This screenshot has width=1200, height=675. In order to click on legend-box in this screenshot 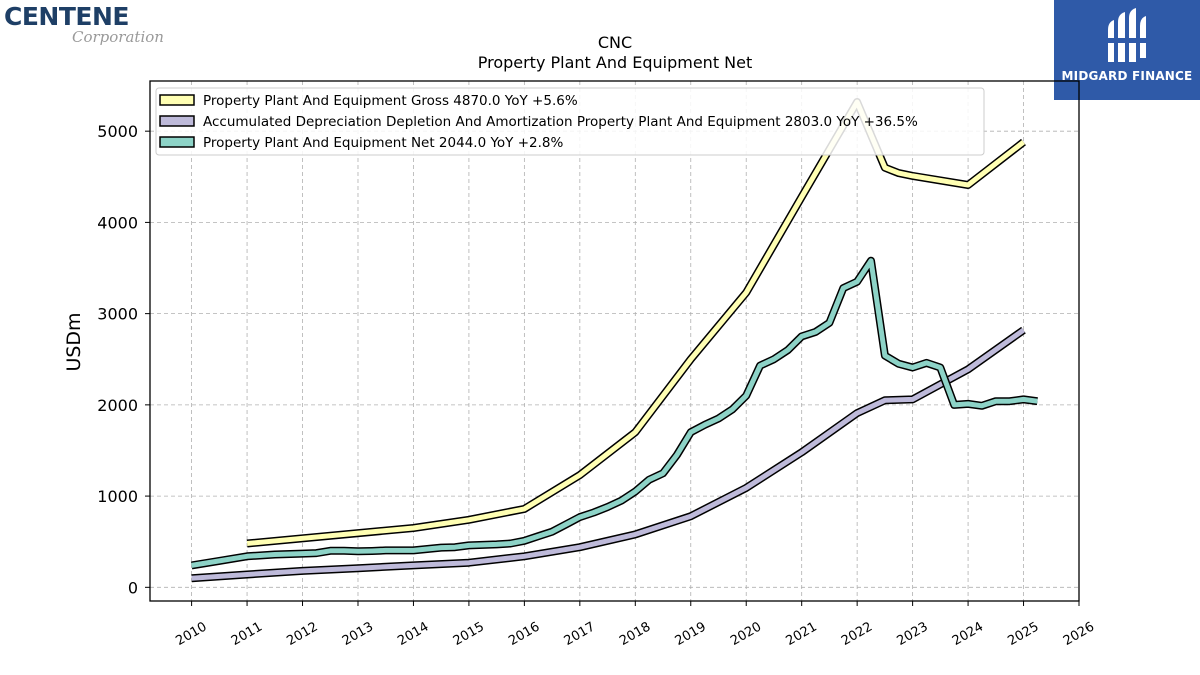, I will do `click(570, 121)`.